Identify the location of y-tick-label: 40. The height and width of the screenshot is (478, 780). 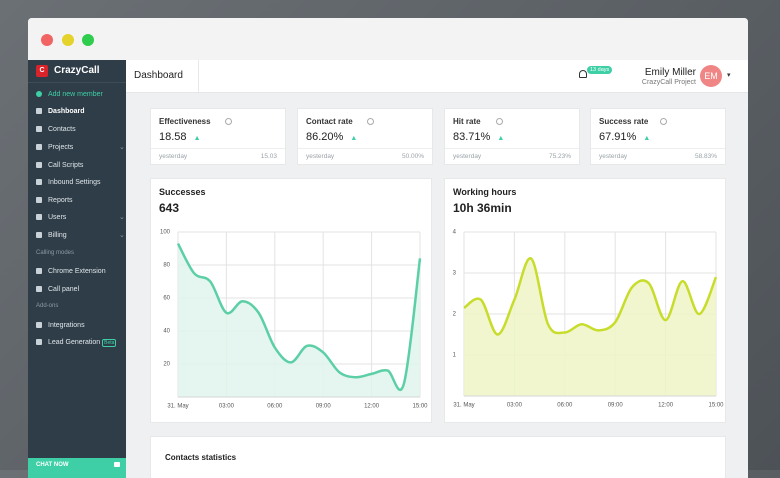
(166, 332).